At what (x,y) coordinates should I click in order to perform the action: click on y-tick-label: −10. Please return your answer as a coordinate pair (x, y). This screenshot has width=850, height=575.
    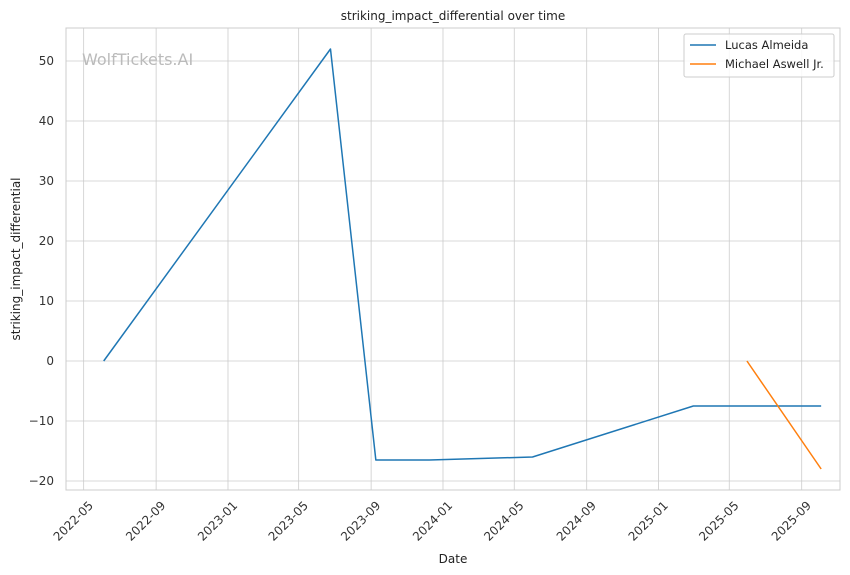
    Looking at the image, I should click on (41, 421).